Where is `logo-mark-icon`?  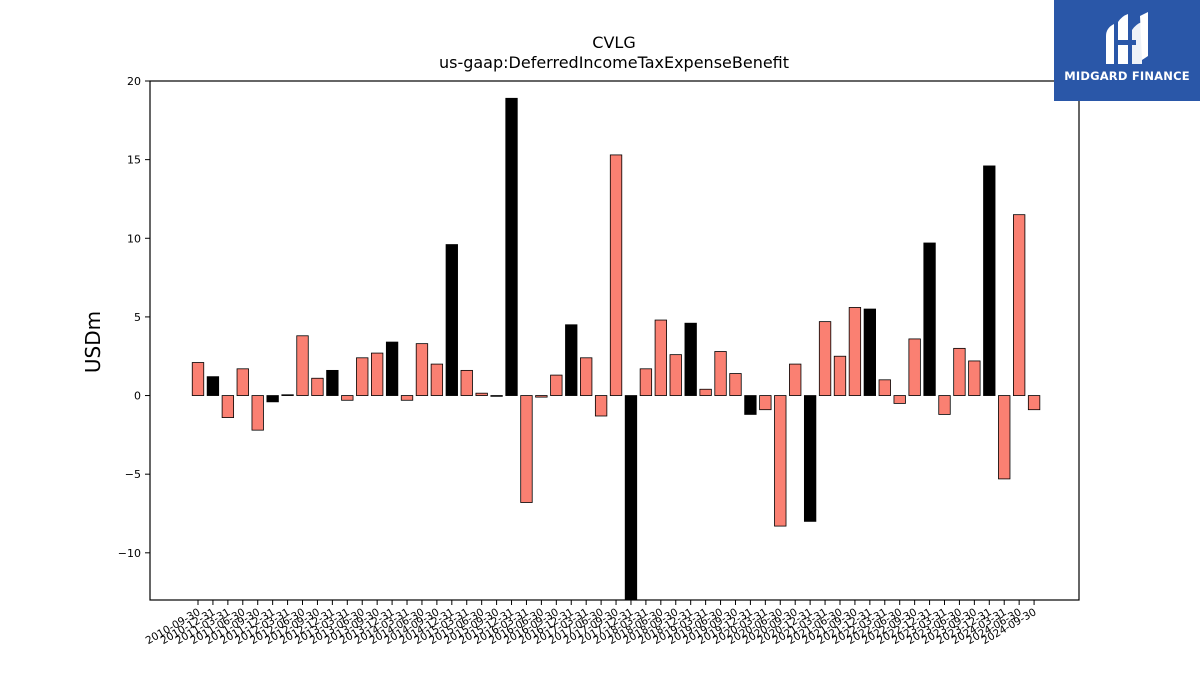 logo-mark-icon is located at coordinates (1127, 38).